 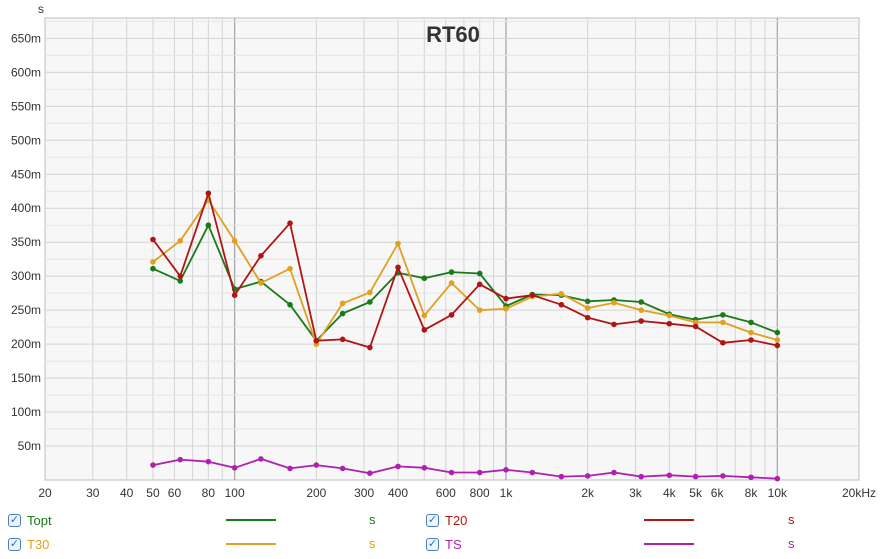 I want to click on legend: ✓ Topt s ✓ T20 s ✓ T30 s ✓ TS s, so click(x=442, y=532).